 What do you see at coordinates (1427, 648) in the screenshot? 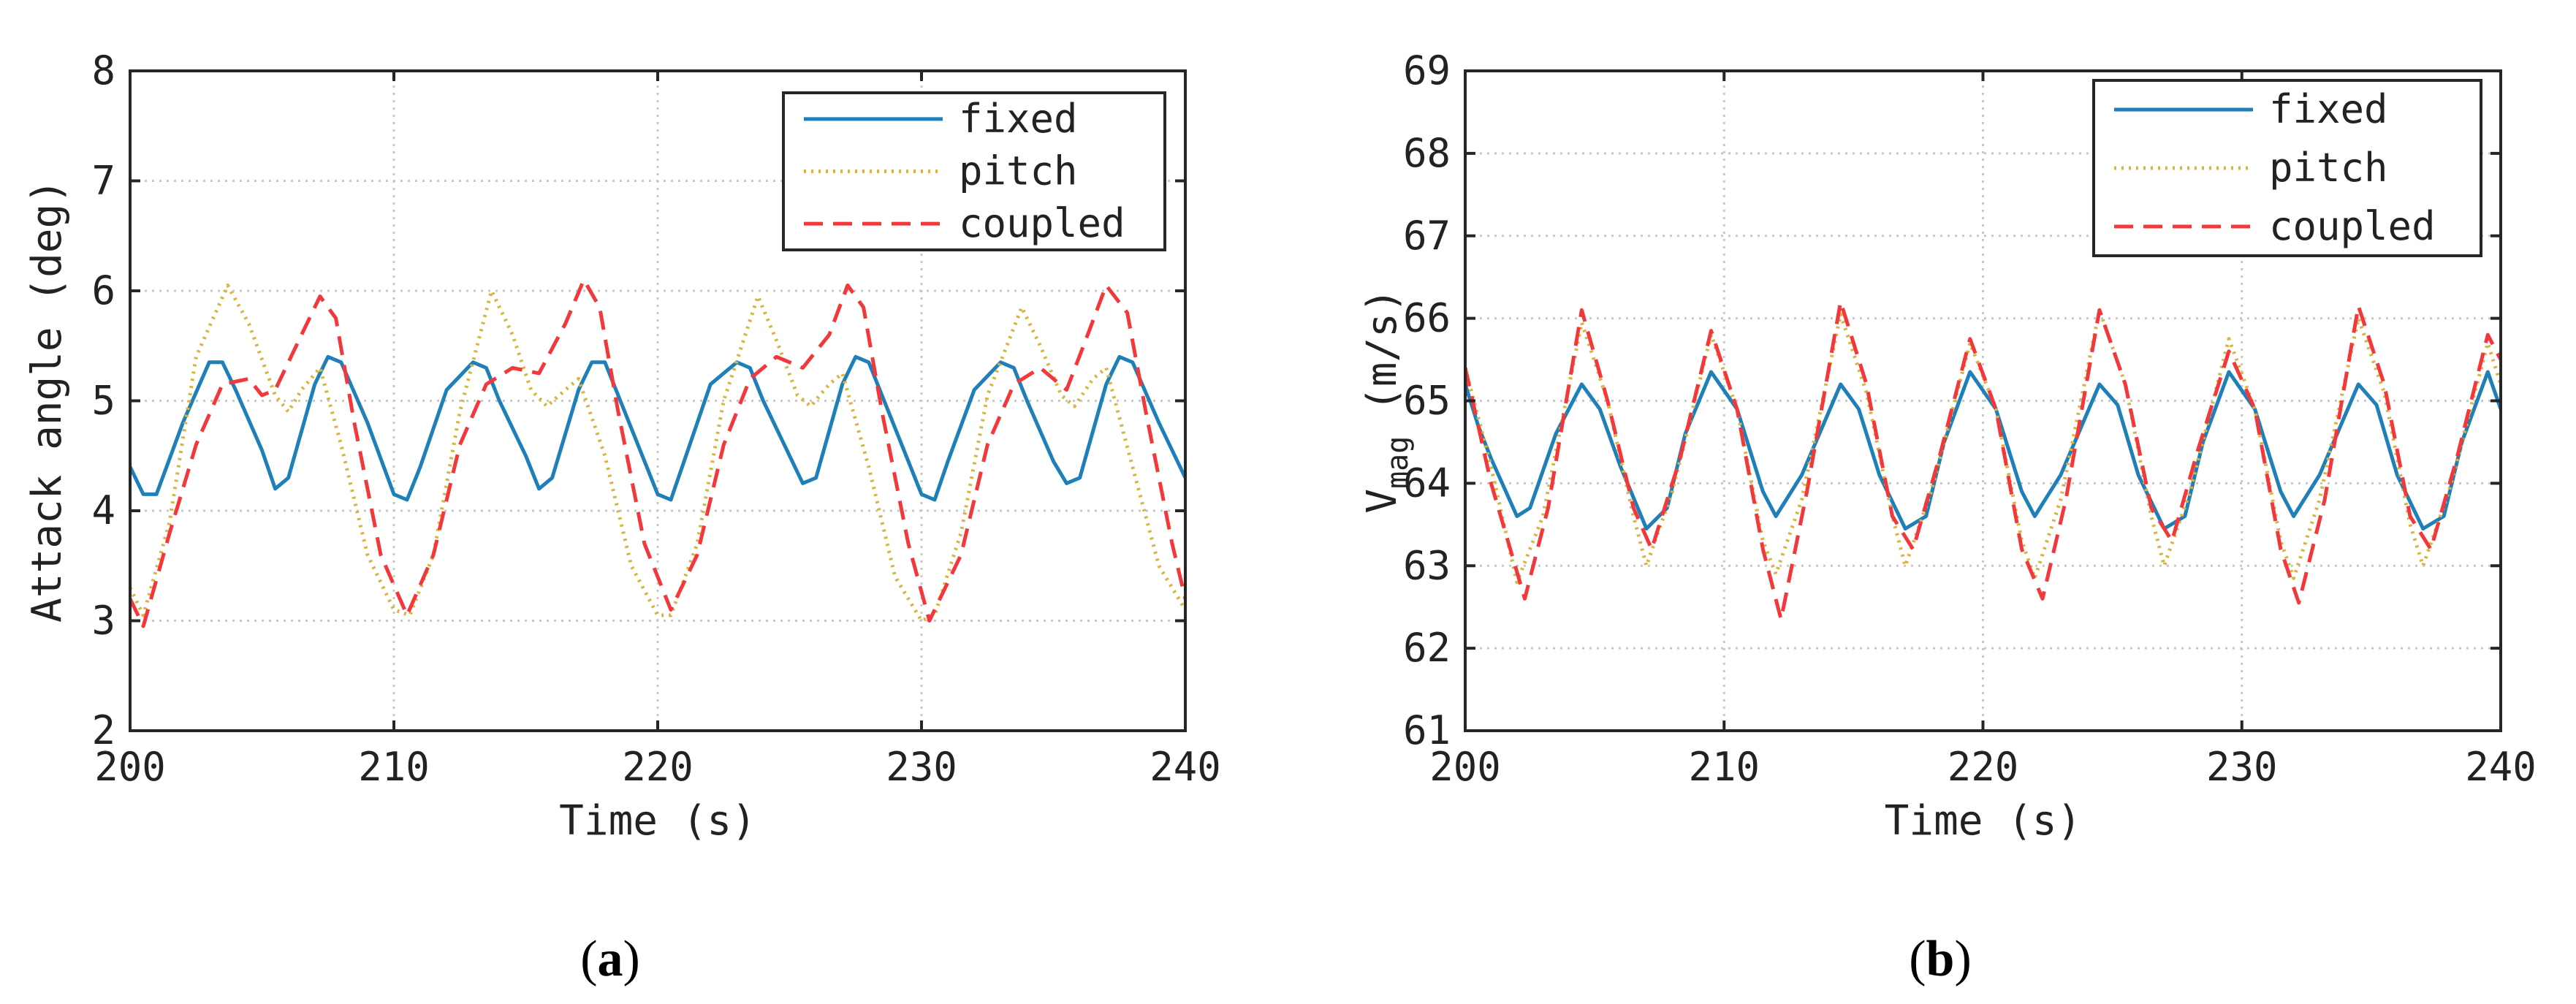
I see `y-tick-label: 62` at bounding box center [1427, 648].